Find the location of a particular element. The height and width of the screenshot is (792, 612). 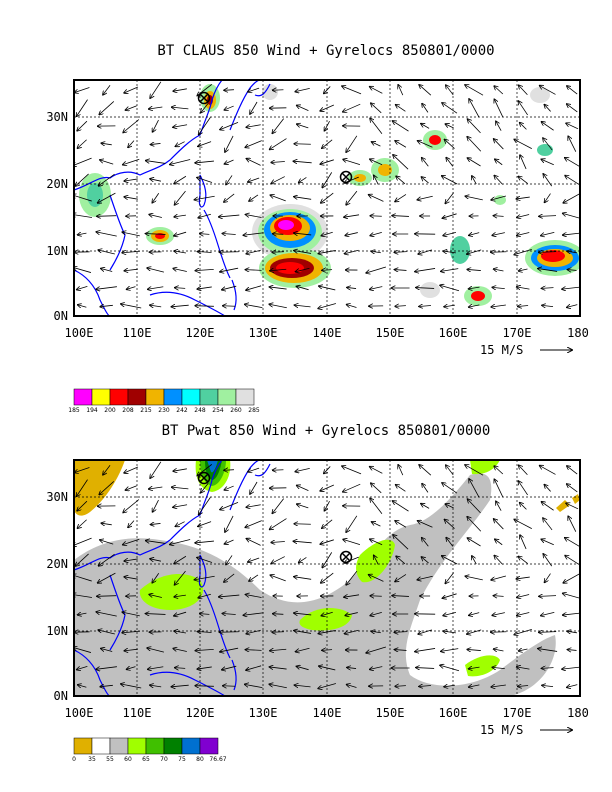

panel-1-x-tick: 160E is located at coordinates (453, 333).